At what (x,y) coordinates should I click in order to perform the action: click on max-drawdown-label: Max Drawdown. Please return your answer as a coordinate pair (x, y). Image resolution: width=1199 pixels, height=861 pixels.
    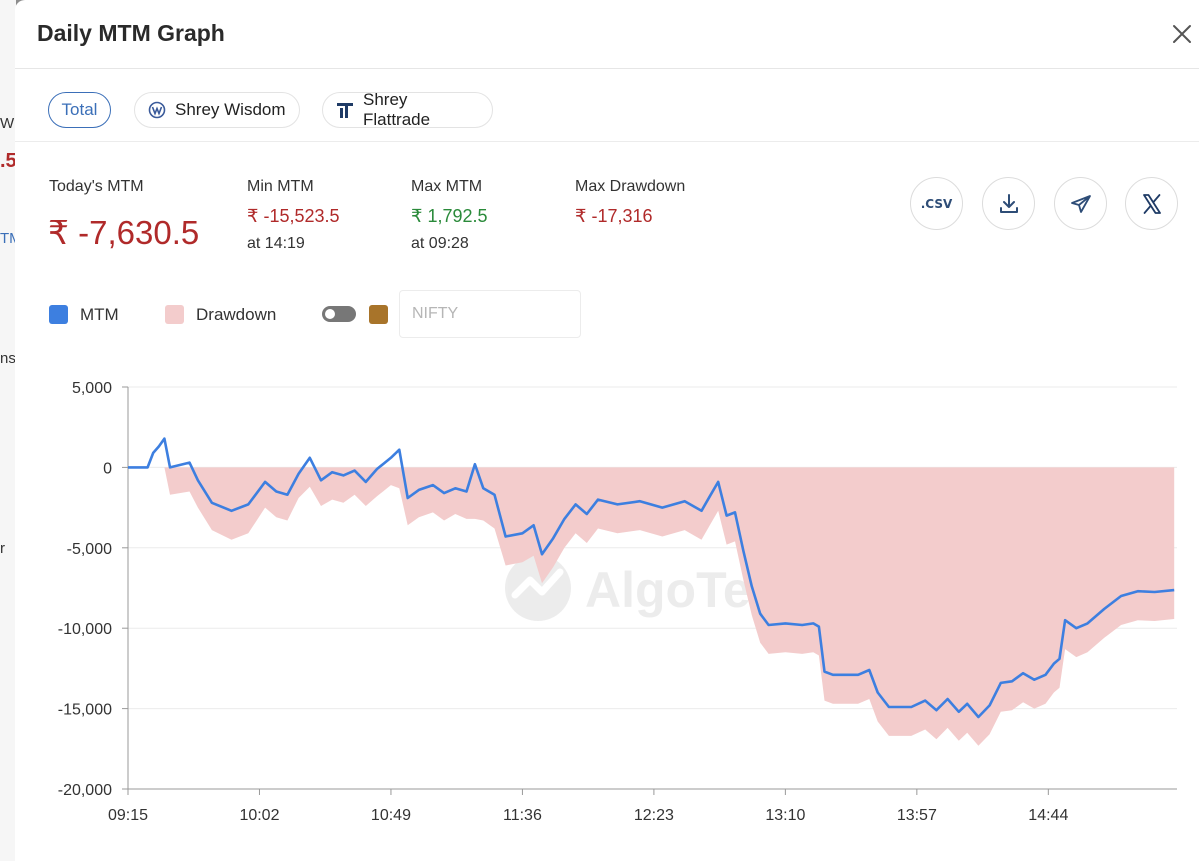
    Looking at the image, I should click on (630, 186).